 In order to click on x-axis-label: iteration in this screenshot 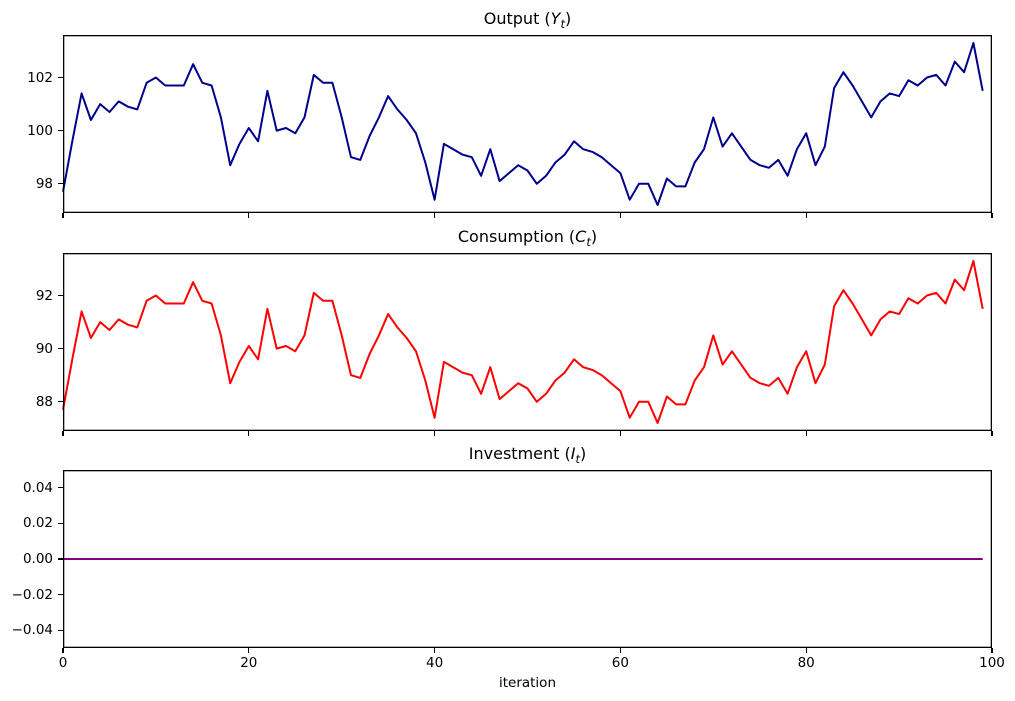, I will do `click(527, 683)`.